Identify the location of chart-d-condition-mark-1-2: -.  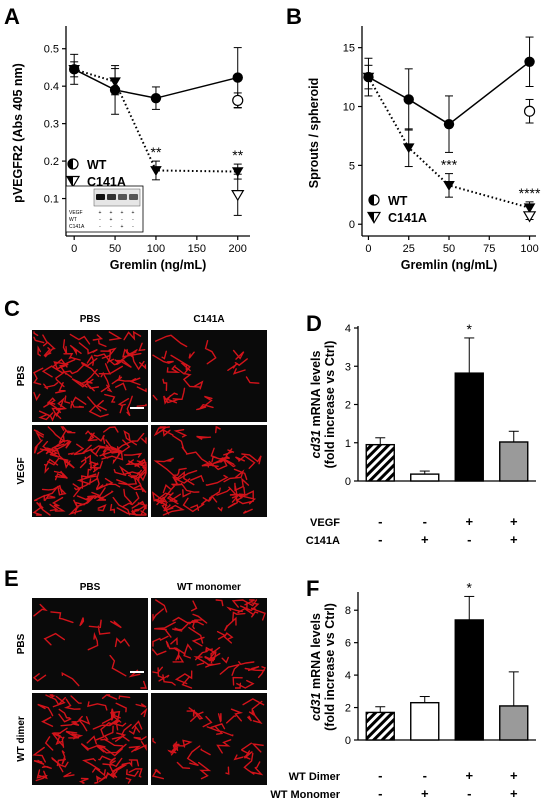
(469, 539).